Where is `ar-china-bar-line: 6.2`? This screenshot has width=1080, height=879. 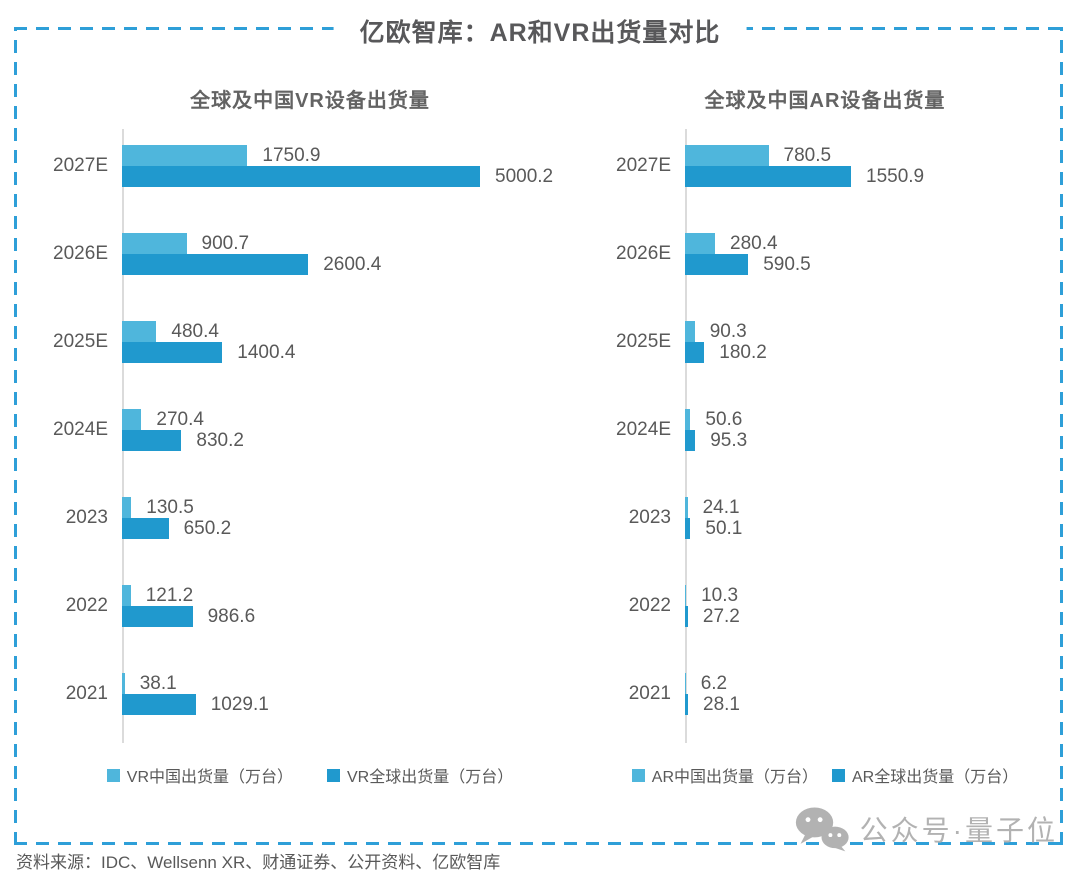
ar-china-bar-line: 6.2 is located at coordinates (872, 683).